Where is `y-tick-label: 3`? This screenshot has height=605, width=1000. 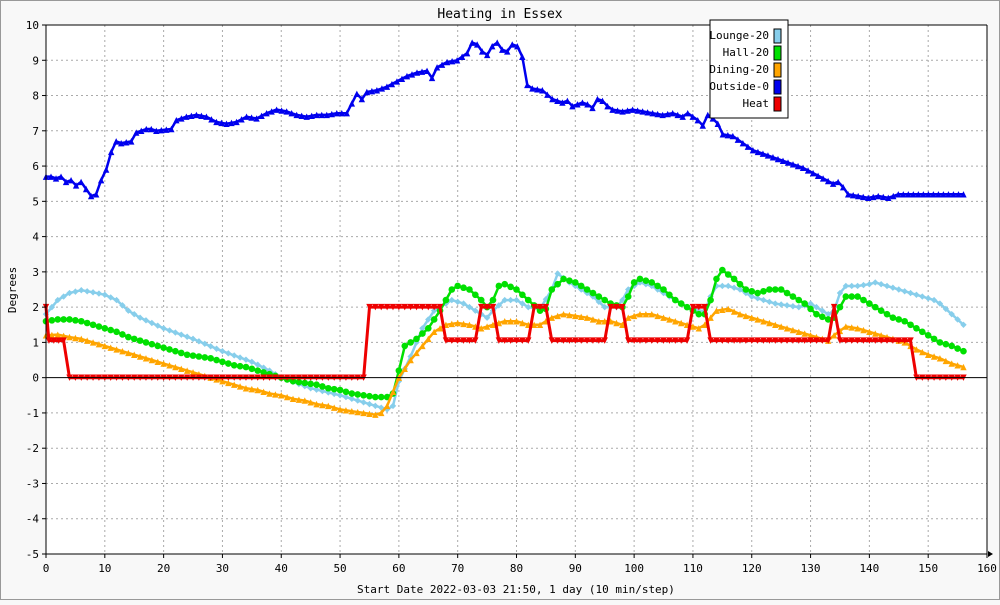
y-tick-label: 3 is located at coordinates (35, 272).